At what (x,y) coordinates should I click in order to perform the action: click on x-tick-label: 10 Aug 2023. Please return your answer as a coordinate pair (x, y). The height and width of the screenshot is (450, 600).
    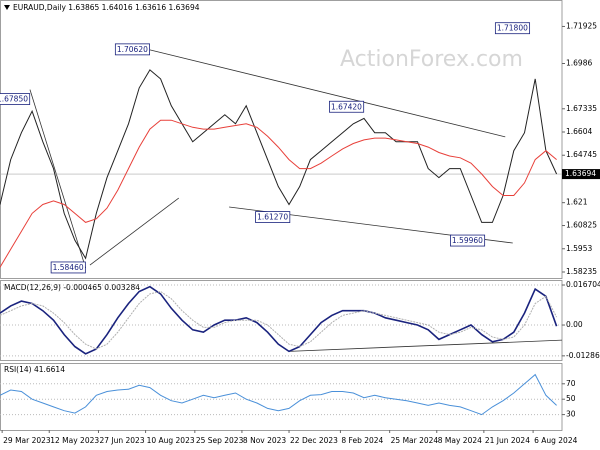
    Looking at the image, I should click on (171, 440).